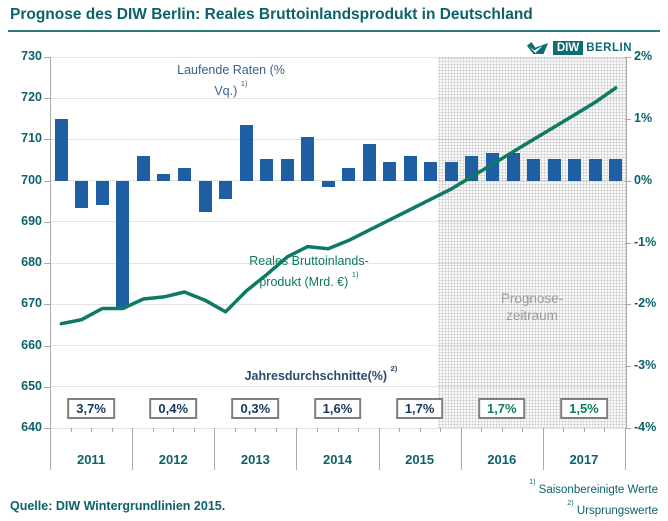 The width and height of the screenshot is (668, 521). Describe the element at coordinates (609, 48) in the screenshot. I see `logo-berlin-text: BERLIN` at that location.